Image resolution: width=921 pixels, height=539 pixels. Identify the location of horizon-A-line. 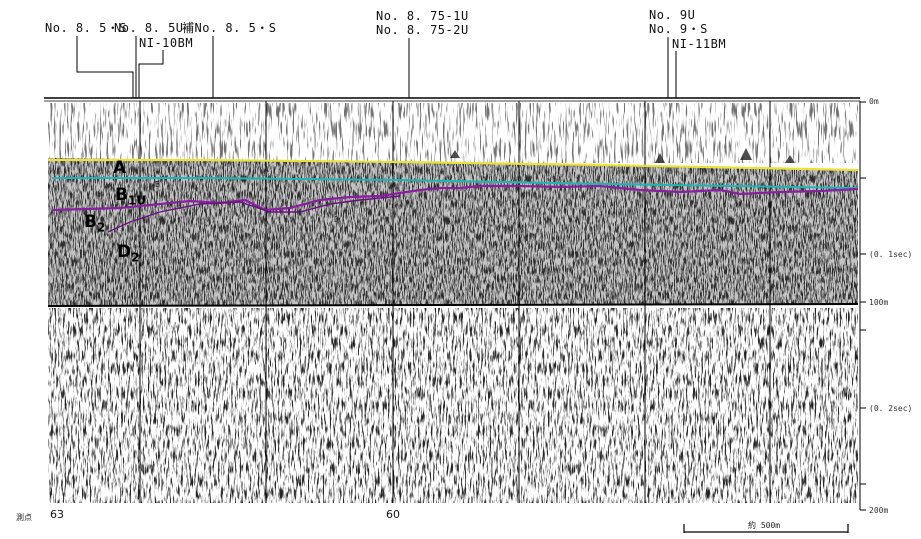
(453, 165).